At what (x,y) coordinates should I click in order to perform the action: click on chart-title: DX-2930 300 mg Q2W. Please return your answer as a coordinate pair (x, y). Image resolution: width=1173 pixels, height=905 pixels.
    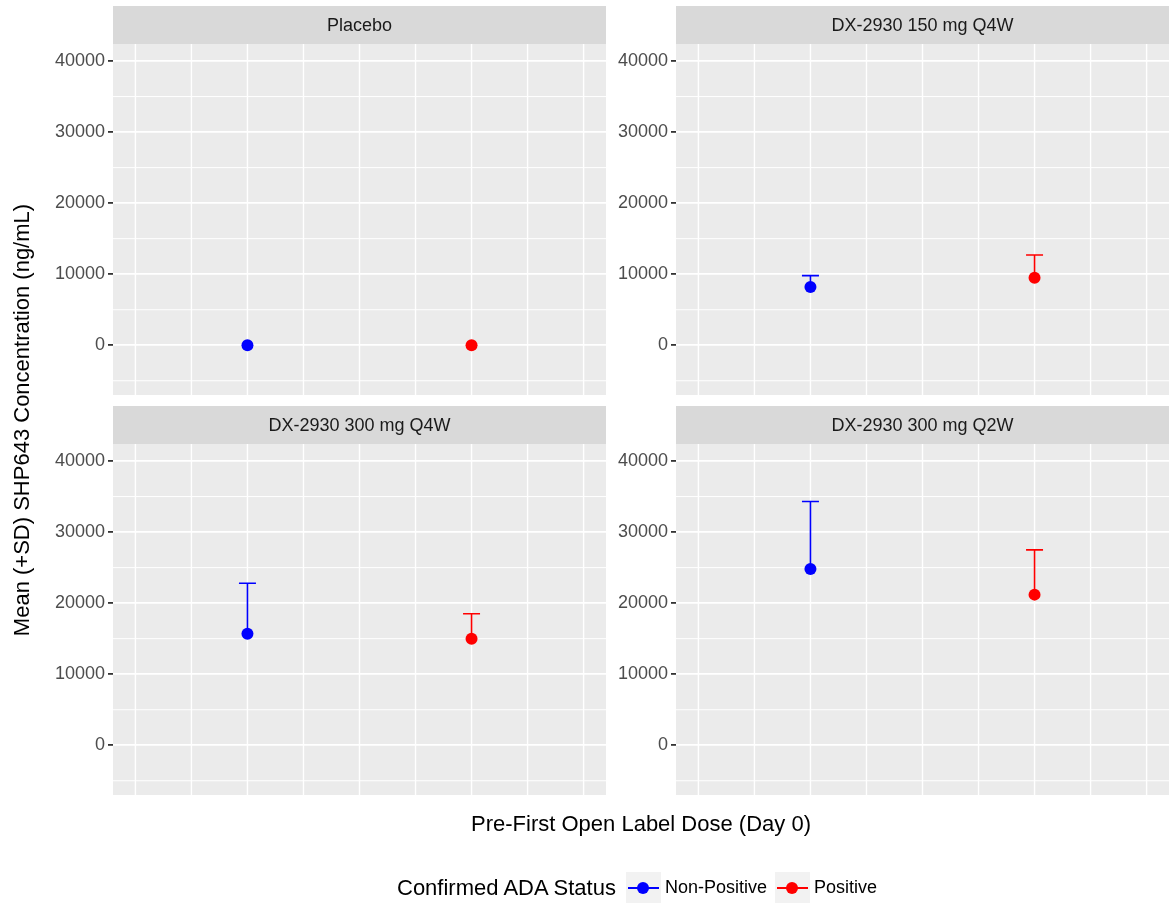
    Looking at the image, I should click on (922, 425).